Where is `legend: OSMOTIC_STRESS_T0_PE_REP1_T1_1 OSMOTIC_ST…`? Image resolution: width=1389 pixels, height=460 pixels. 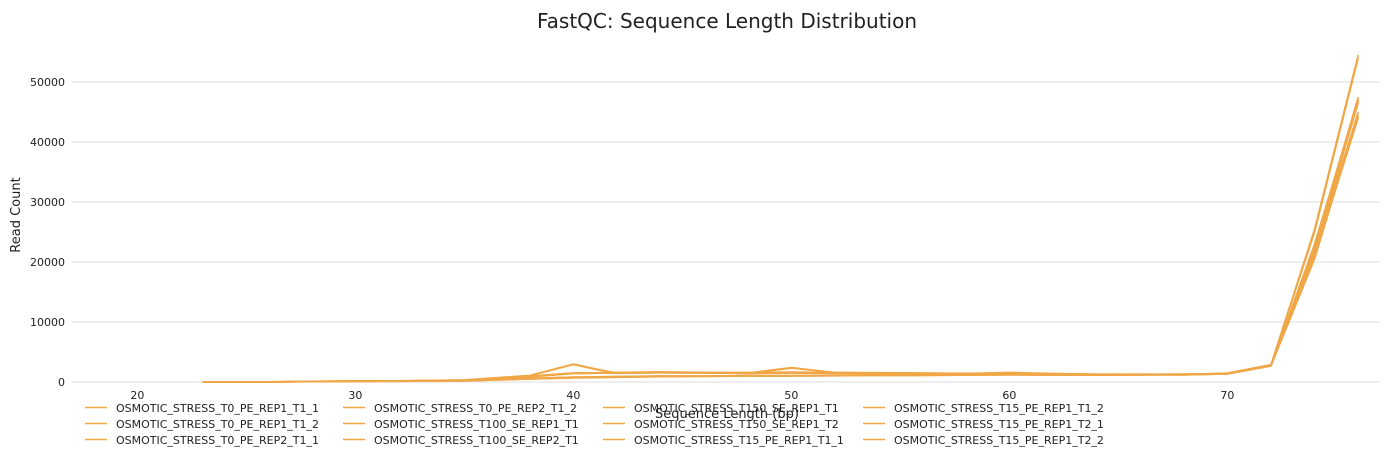 legend: OSMOTIC_STRESS_T0_PE_REP1_T1_1 OSMOTIC_ST… is located at coordinates (594, 424).